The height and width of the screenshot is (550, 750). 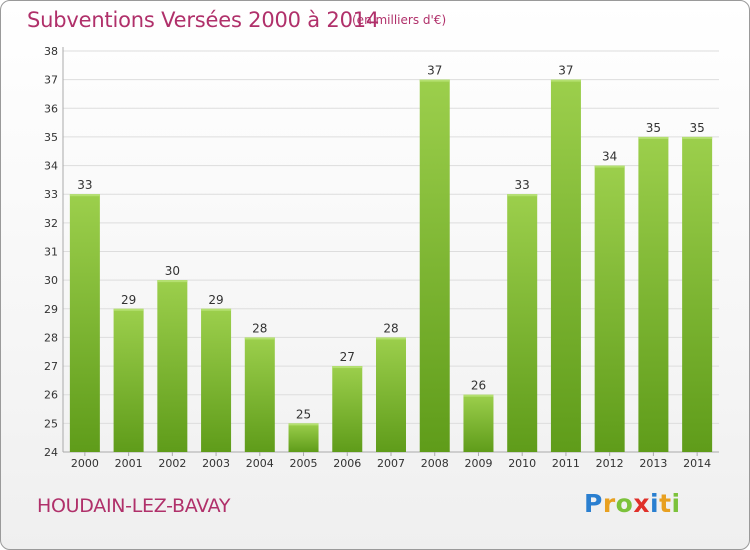 What do you see at coordinates (51, 137) in the screenshot?
I see `y-tick-label: 35` at bounding box center [51, 137].